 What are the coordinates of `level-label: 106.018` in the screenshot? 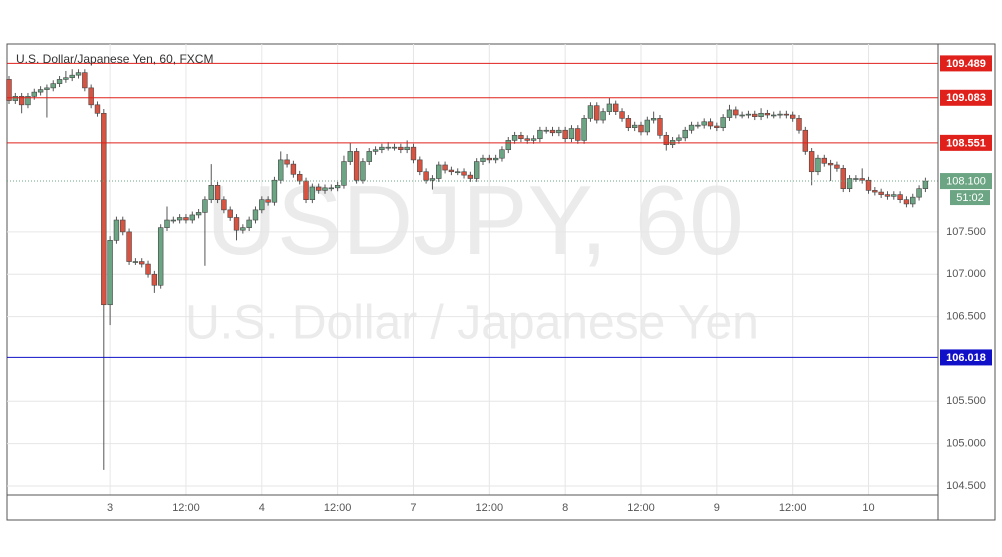 It's located at (966, 358).